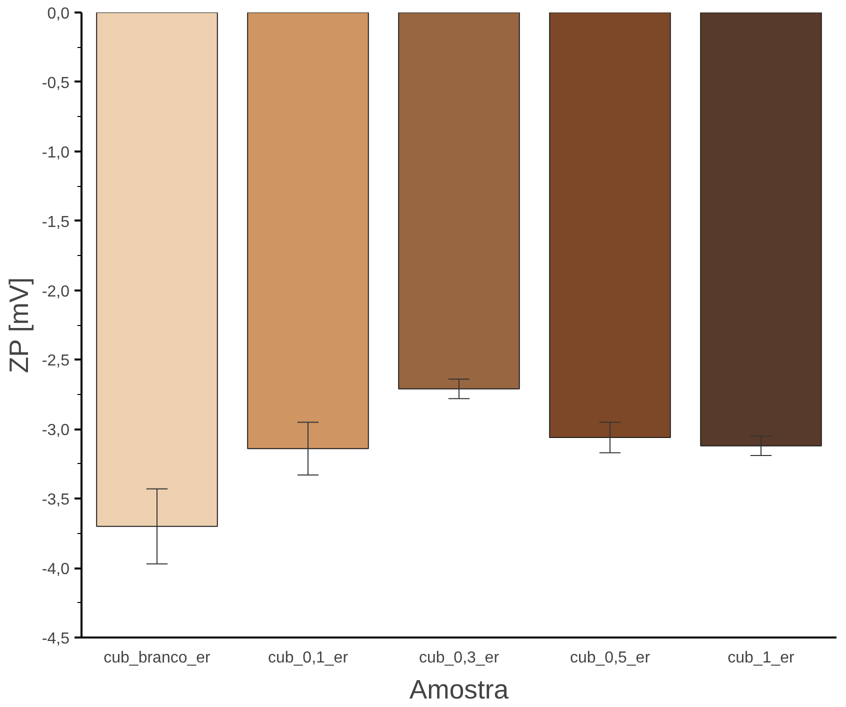 This screenshot has width=846, height=707. Describe the element at coordinates (56, 361) in the screenshot. I see `y-tick-label: -2,5` at that location.